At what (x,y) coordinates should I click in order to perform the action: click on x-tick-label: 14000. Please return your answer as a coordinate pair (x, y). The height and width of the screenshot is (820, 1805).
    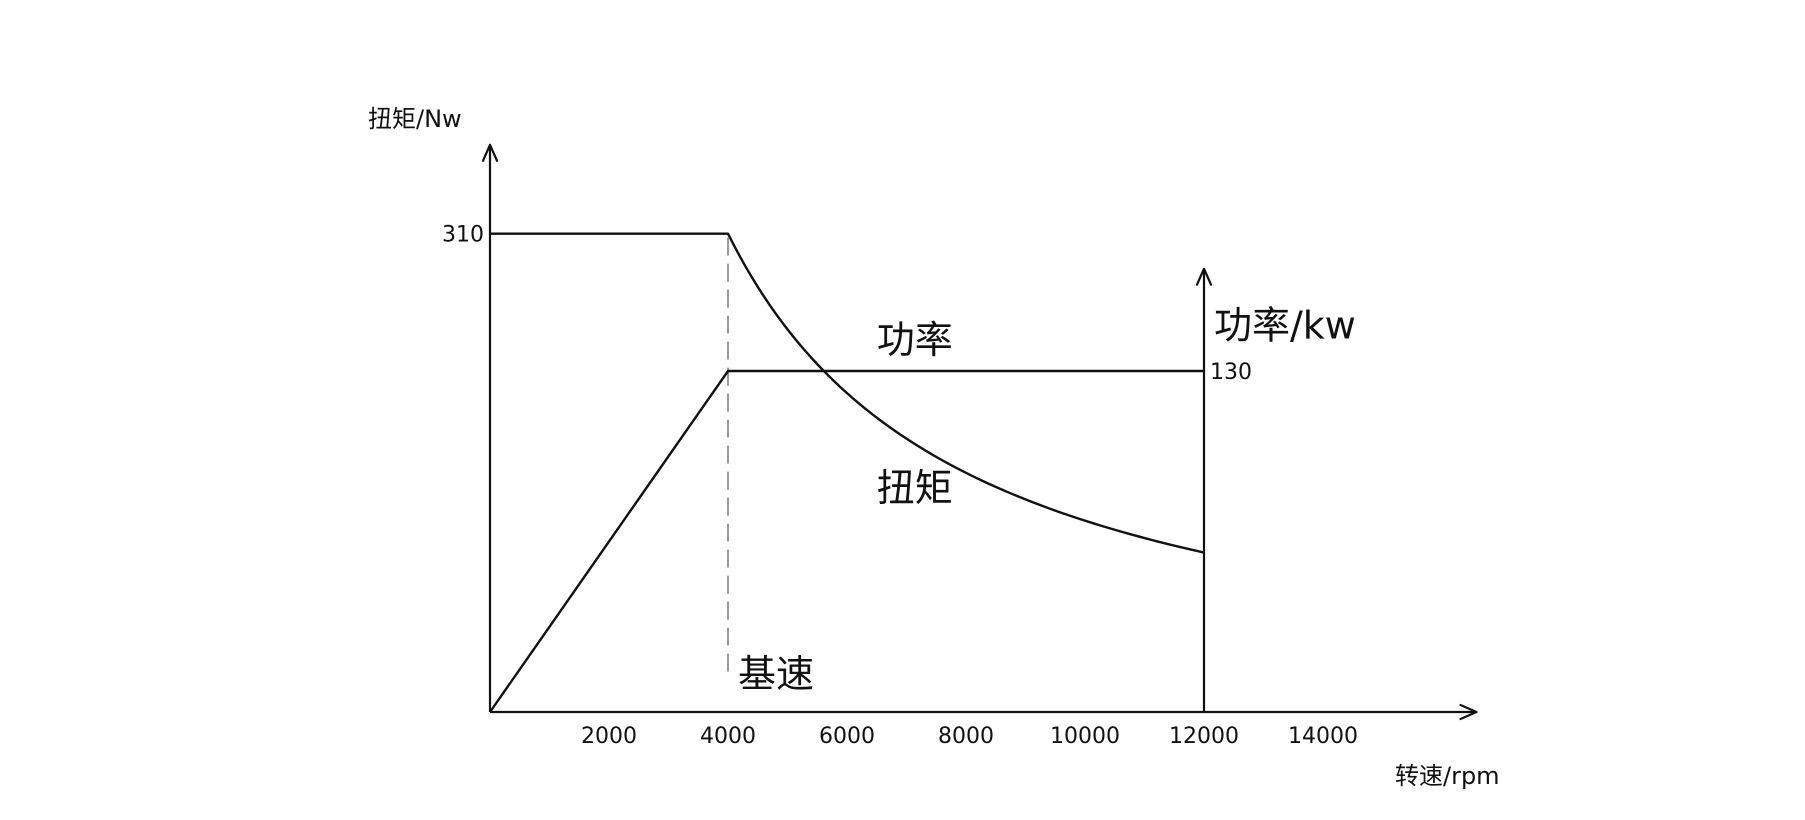
    Looking at the image, I should click on (1323, 736).